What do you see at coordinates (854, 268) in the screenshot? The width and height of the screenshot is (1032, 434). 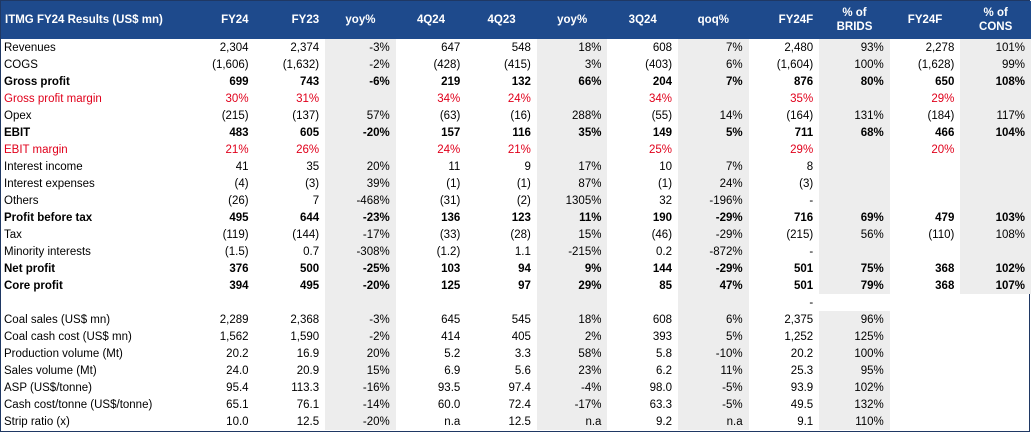 I see `table-cell: 75%` at bounding box center [854, 268].